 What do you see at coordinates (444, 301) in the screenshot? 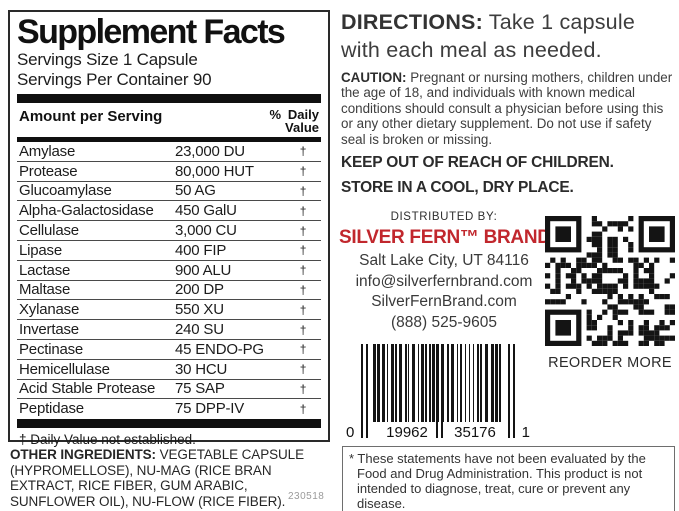
I see `distributor-website: SilverFernBrand.com` at bounding box center [444, 301].